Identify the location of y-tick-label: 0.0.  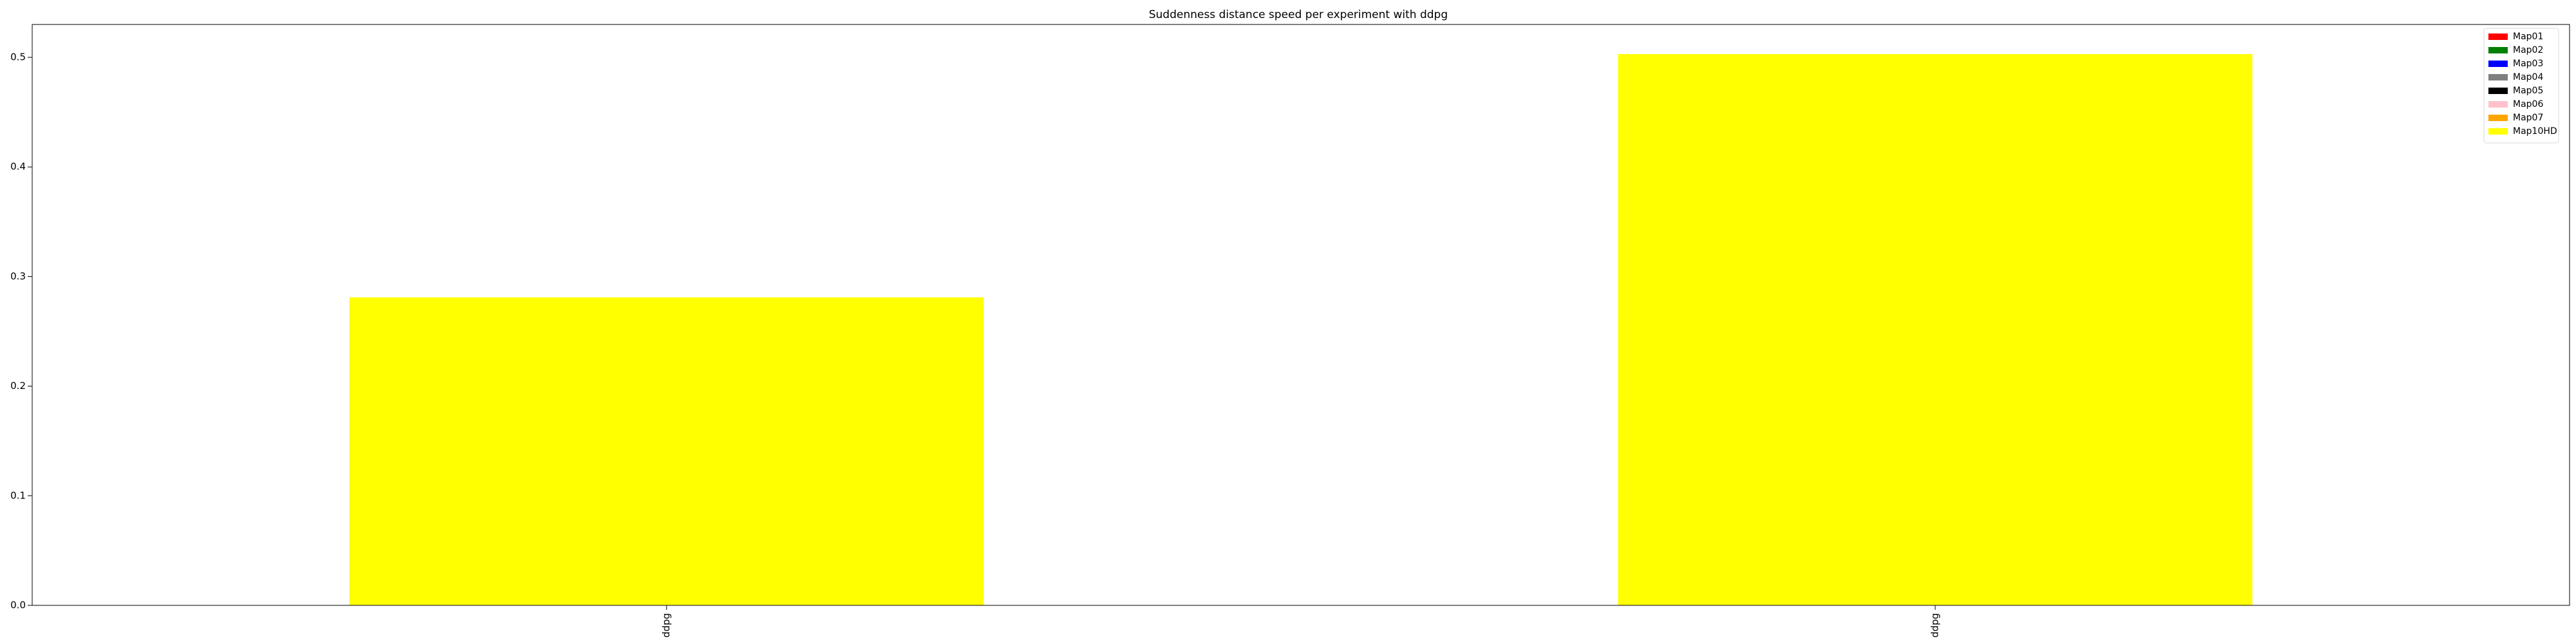
(18, 605).